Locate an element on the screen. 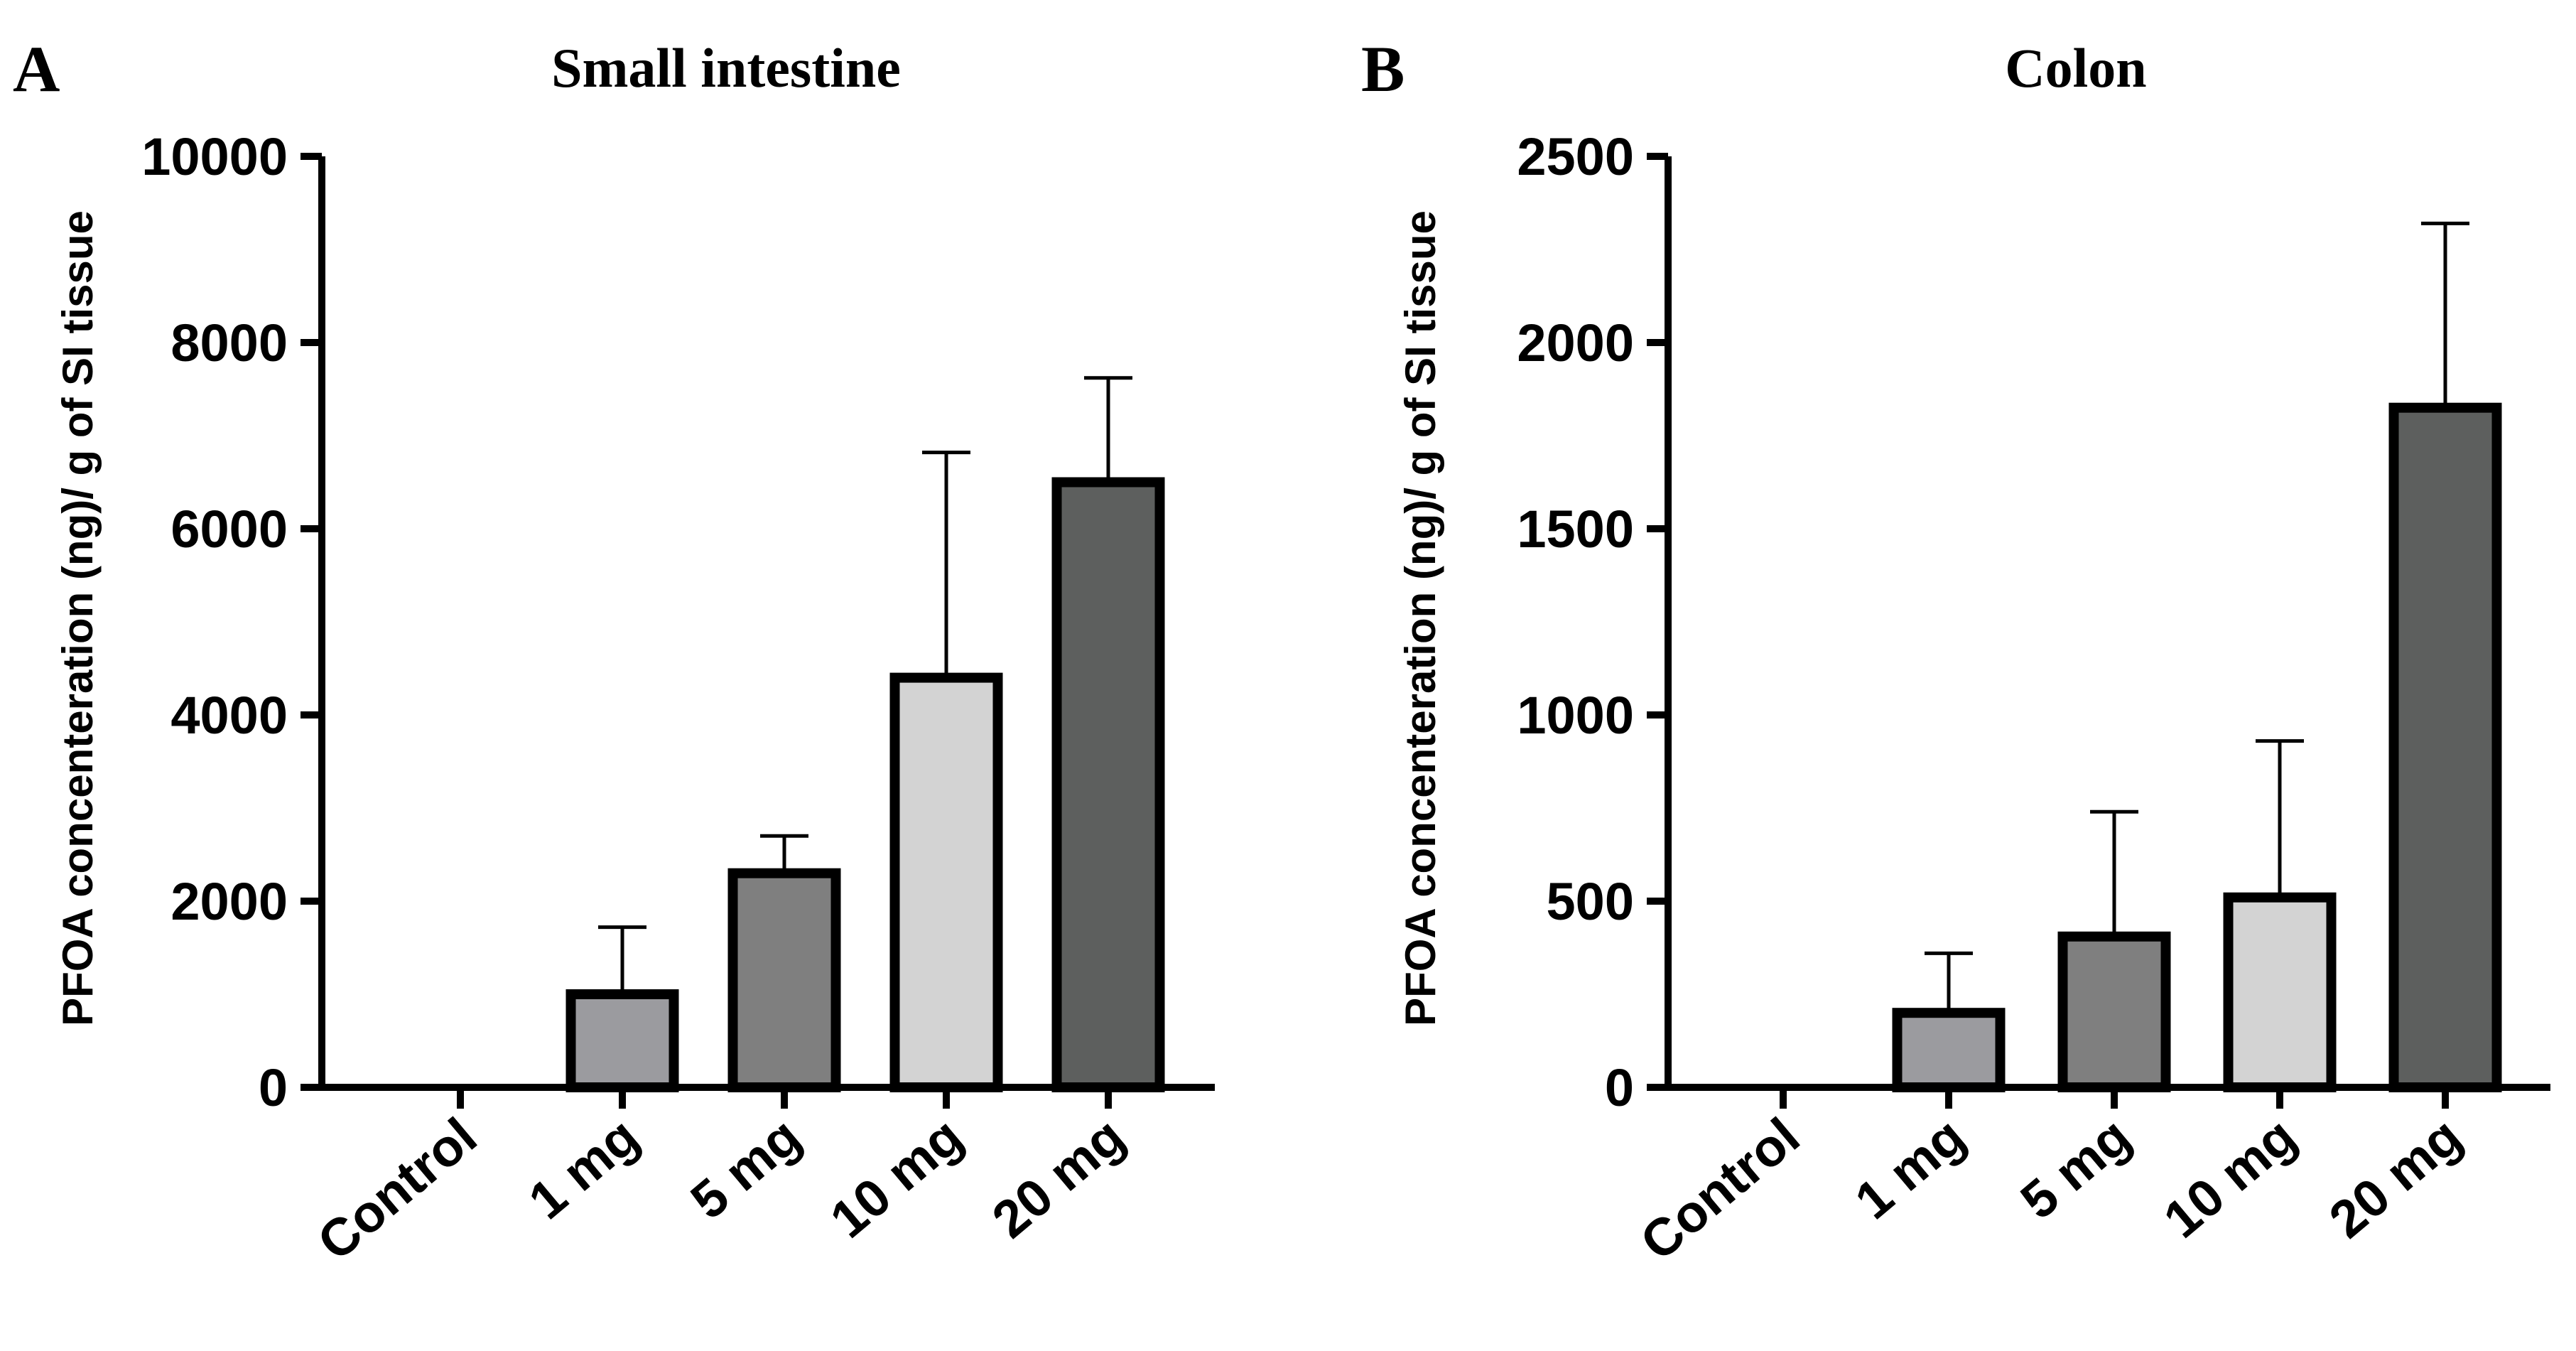 This screenshot has height=1351, width=2576. y-tick-label: 6000 is located at coordinates (229, 529).